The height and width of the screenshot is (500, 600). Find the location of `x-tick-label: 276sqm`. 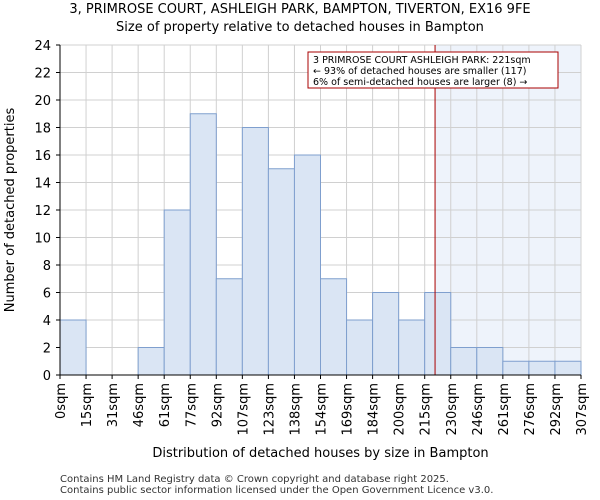

x-tick-label: 276sqm is located at coordinates (530, 409).